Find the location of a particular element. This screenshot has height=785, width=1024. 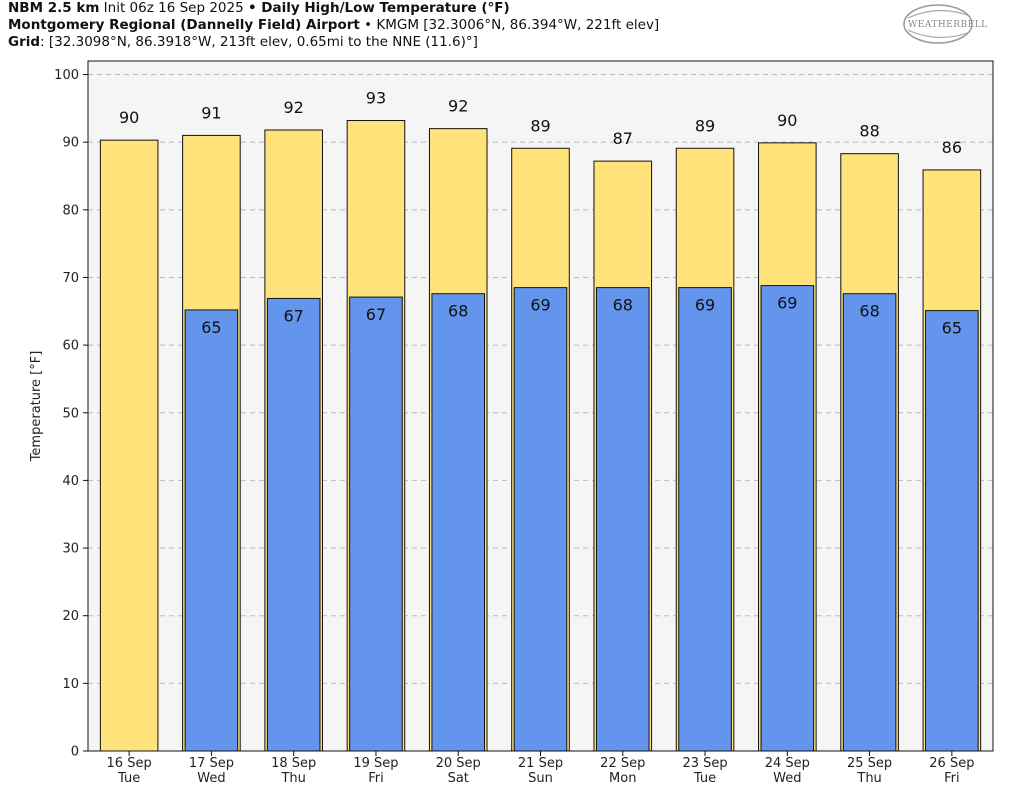

y-axis: 0 10 20 30 40 50 60 70 80 90 100 is located at coordinates (71, 414).